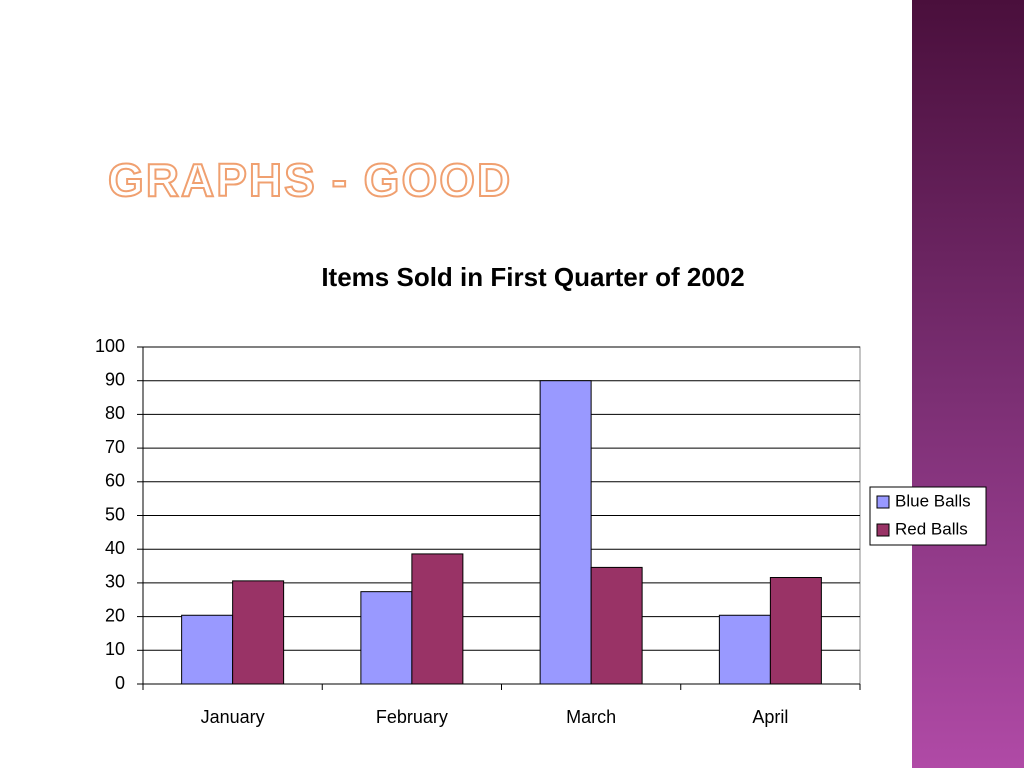  What do you see at coordinates (115, 615) in the screenshot?
I see `y-tick-label: 20` at bounding box center [115, 615].